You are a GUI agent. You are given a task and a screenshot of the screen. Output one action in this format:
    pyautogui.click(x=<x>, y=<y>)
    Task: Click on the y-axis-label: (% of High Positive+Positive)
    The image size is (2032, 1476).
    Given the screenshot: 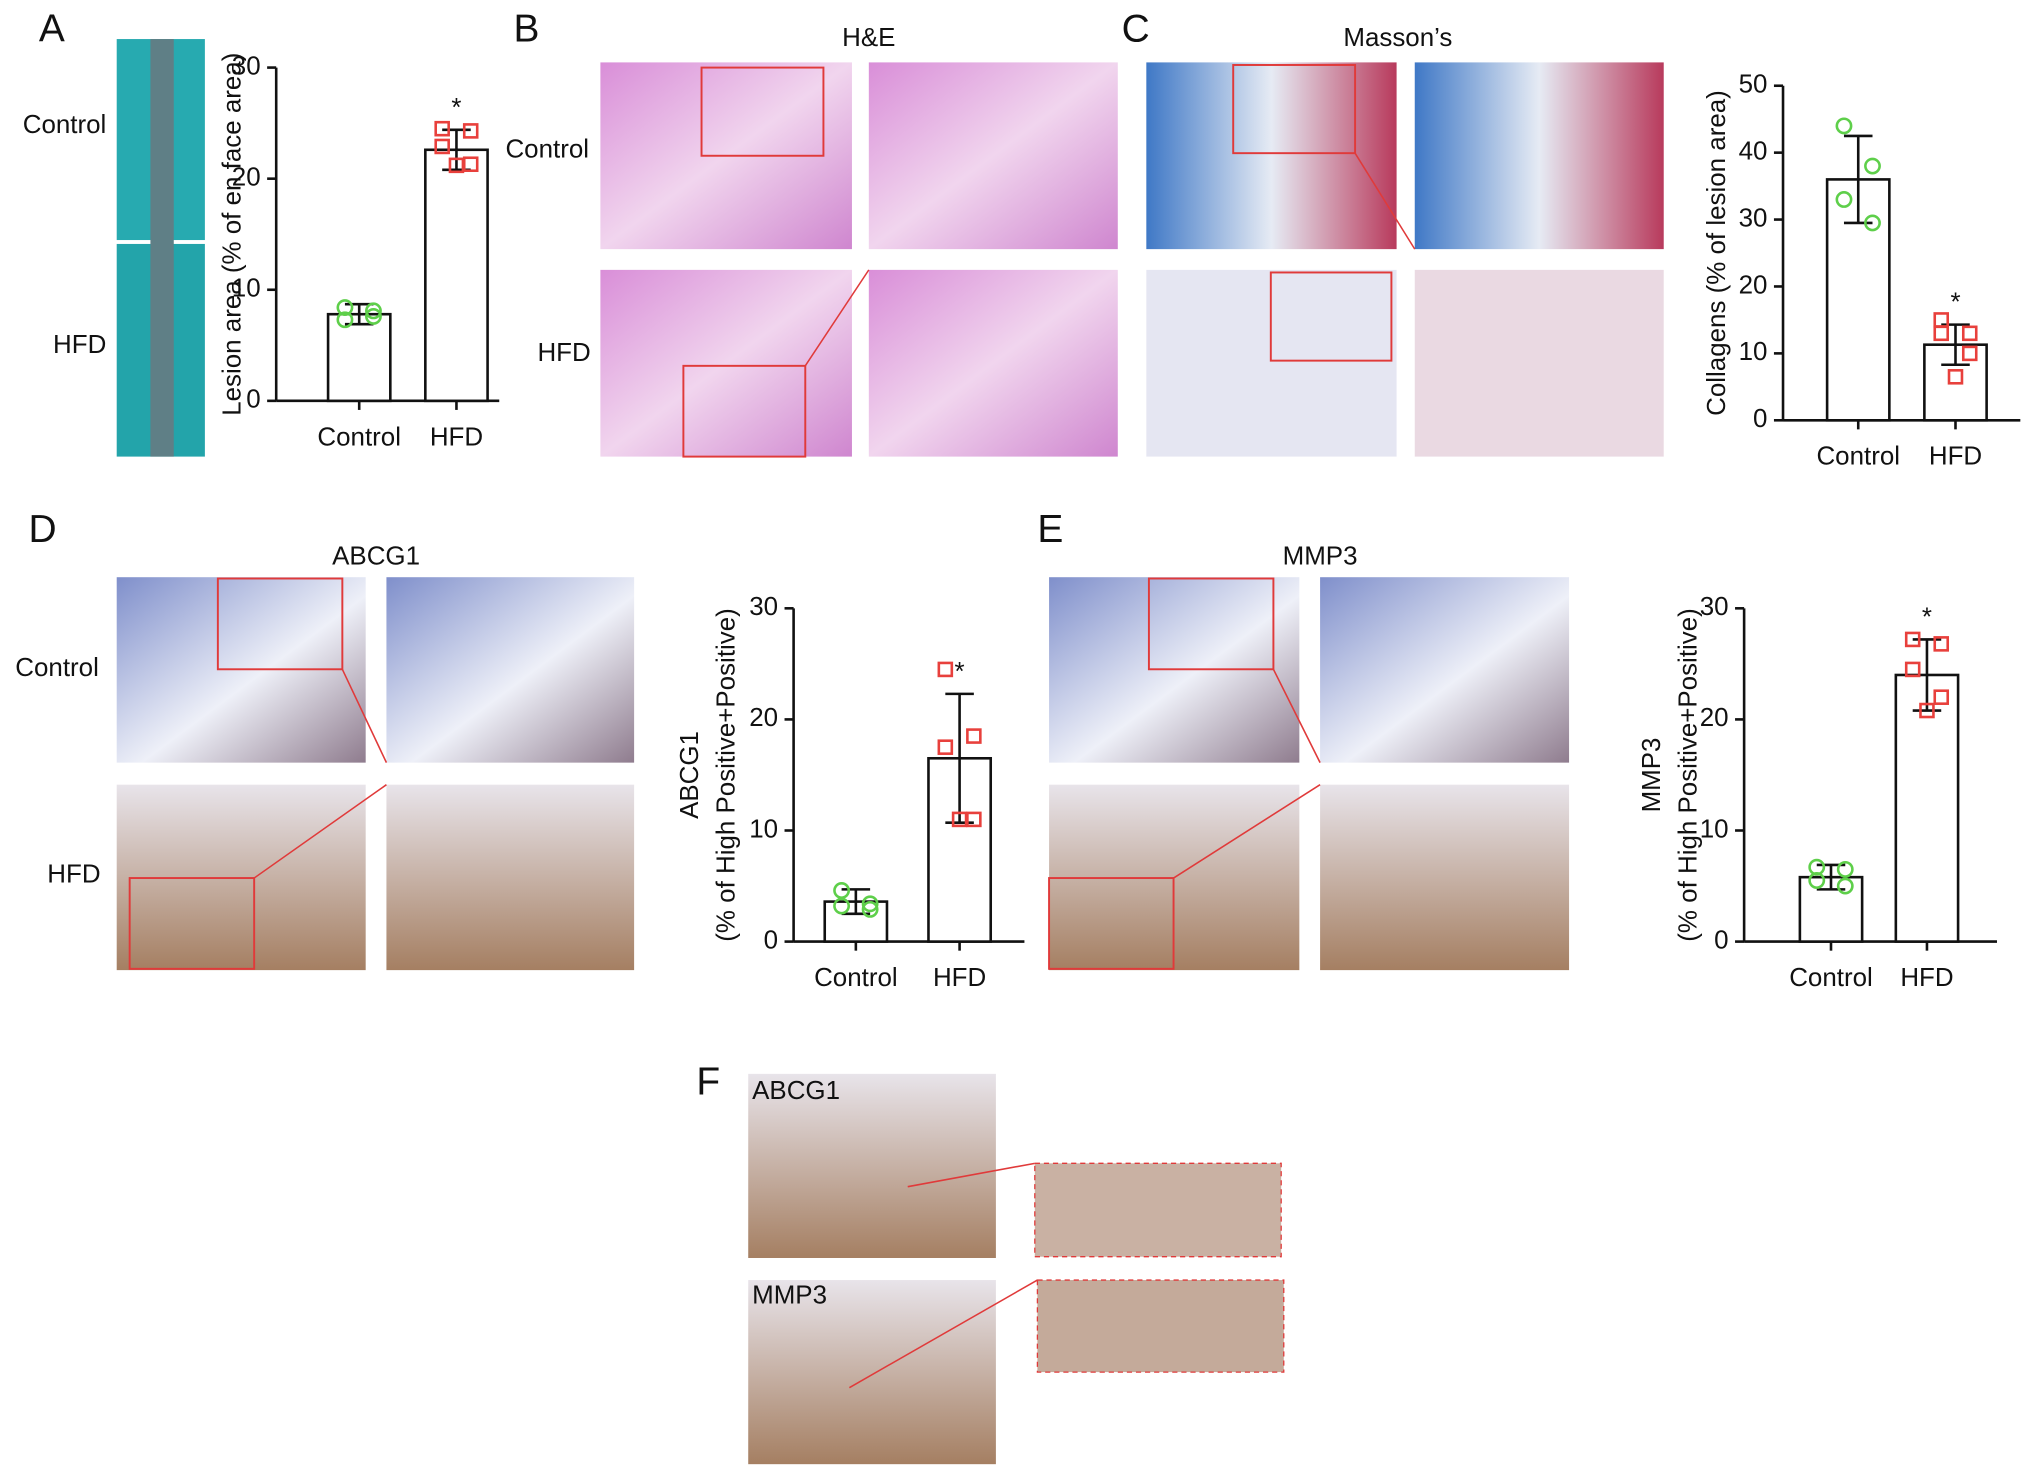 What is the action you would take?
    pyautogui.click(x=726, y=775)
    